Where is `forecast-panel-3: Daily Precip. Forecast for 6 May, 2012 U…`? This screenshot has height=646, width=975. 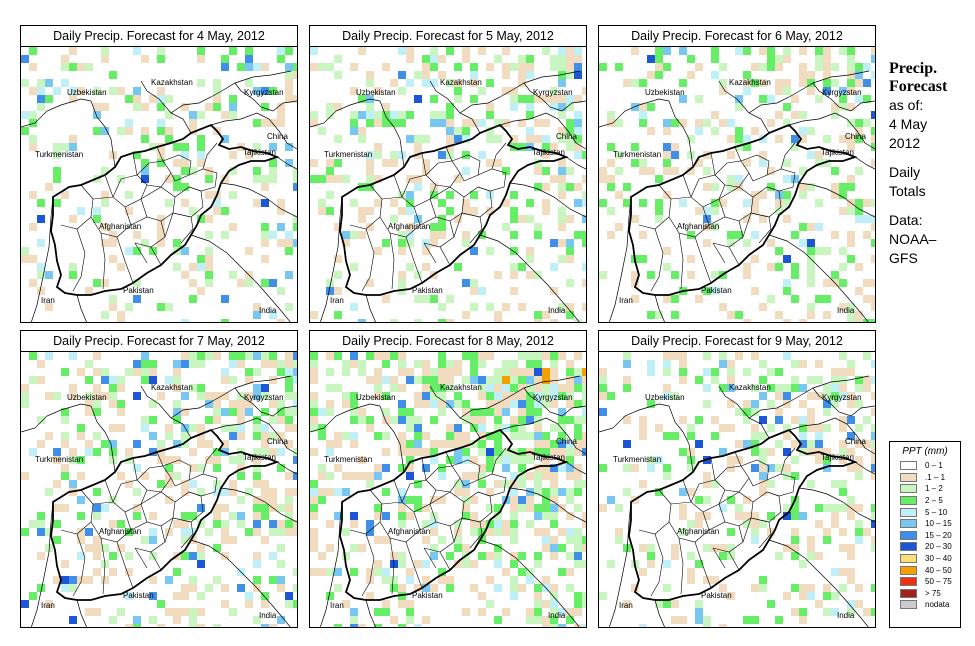
forecast-panel-3: Daily Precip. Forecast for 6 May, 2012 U… is located at coordinates (737, 174).